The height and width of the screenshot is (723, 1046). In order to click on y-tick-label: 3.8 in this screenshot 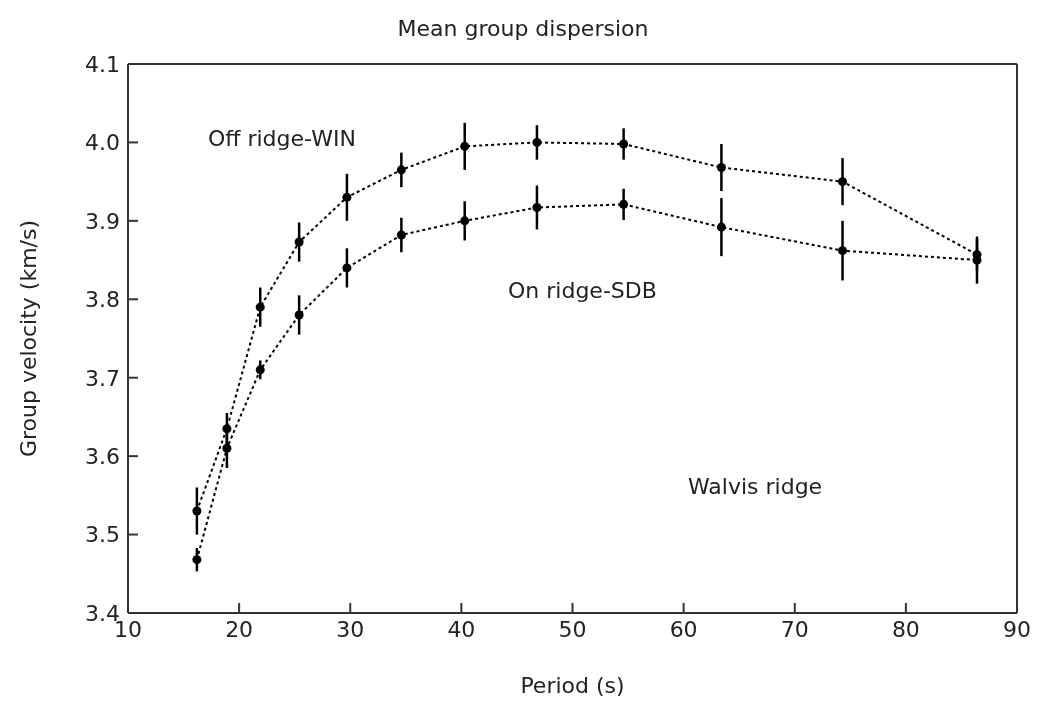, I will do `click(102, 300)`.